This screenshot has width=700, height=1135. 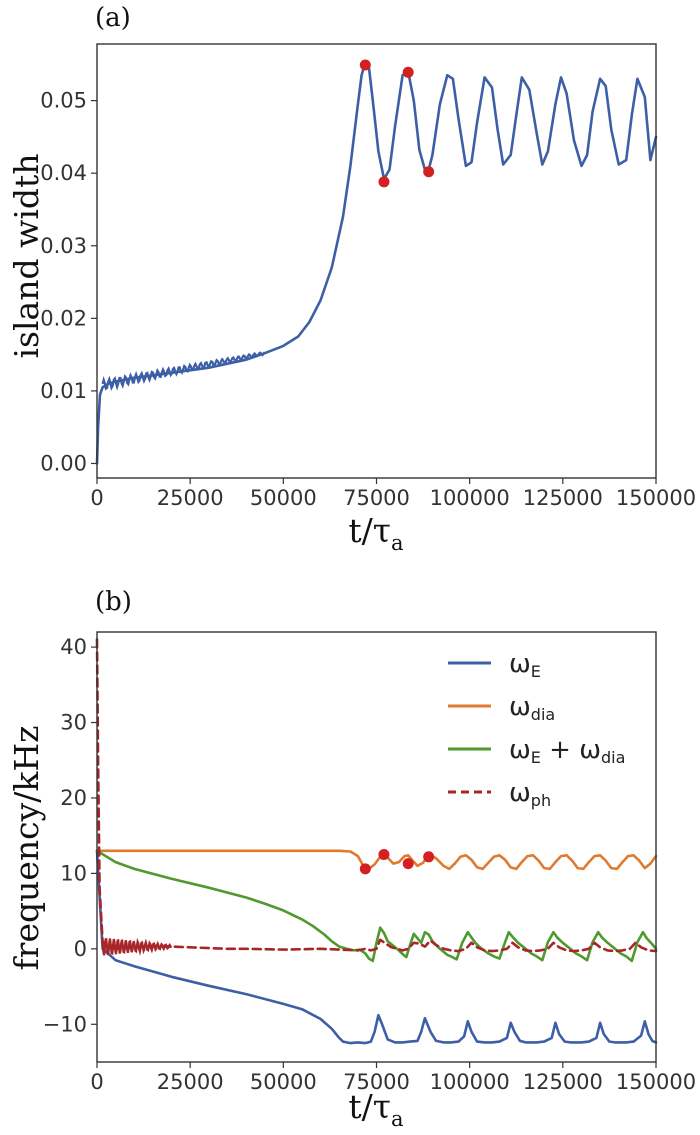 What do you see at coordinates (501, 708) in the screenshot?
I see `legend-item-omega-dia: ωdia` at bounding box center [501, 708].